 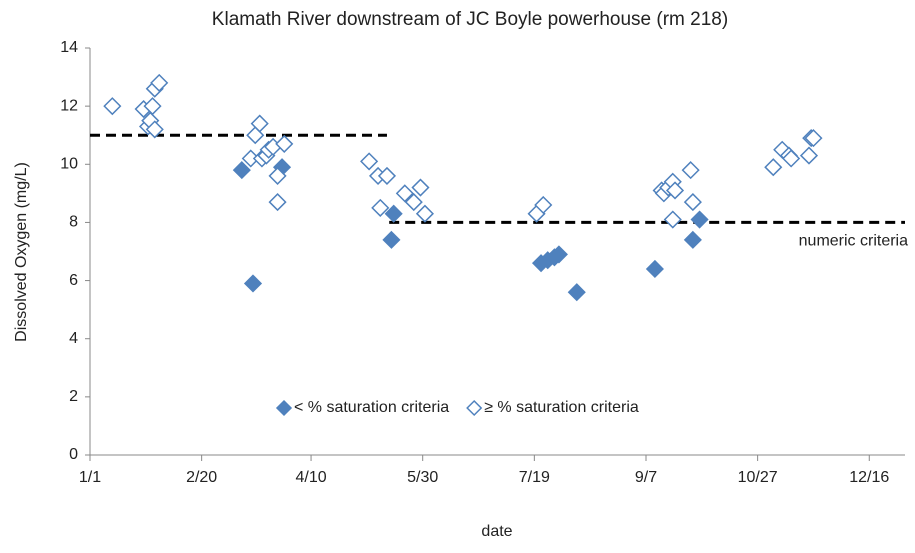 I want to click on legend-label: ≥ % saturation criteria, so click(x=561, y=407).